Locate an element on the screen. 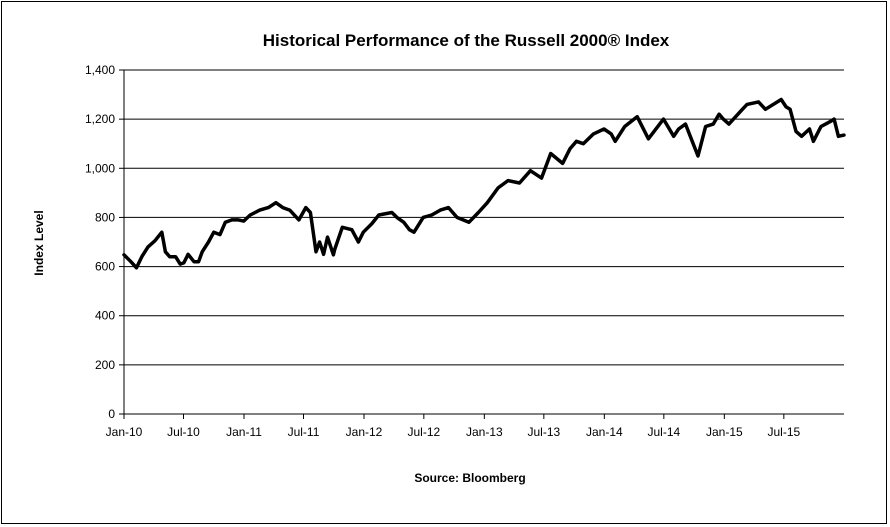 The height and width of the screenshot is (527, 890). x-tick-label: Jul-12 is located at coordinates (423, 432).